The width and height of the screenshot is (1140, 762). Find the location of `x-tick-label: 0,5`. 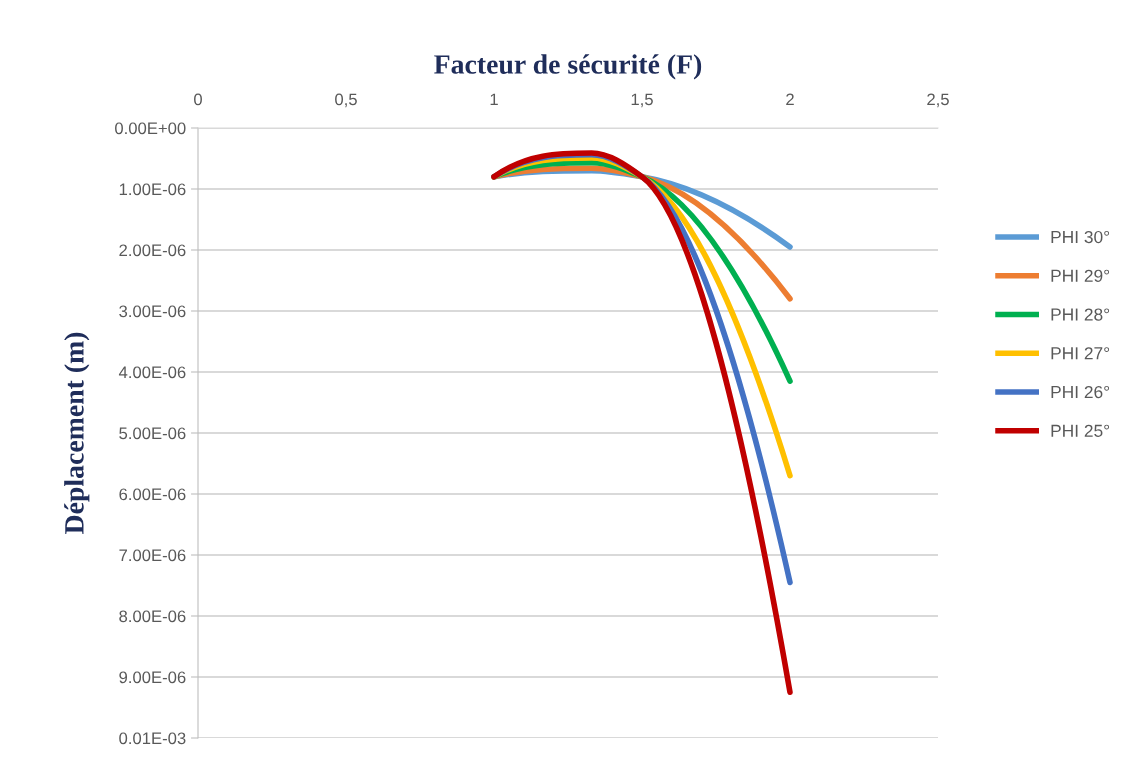

x-tick-label: 0,5 is located at coordinates (346, 100).